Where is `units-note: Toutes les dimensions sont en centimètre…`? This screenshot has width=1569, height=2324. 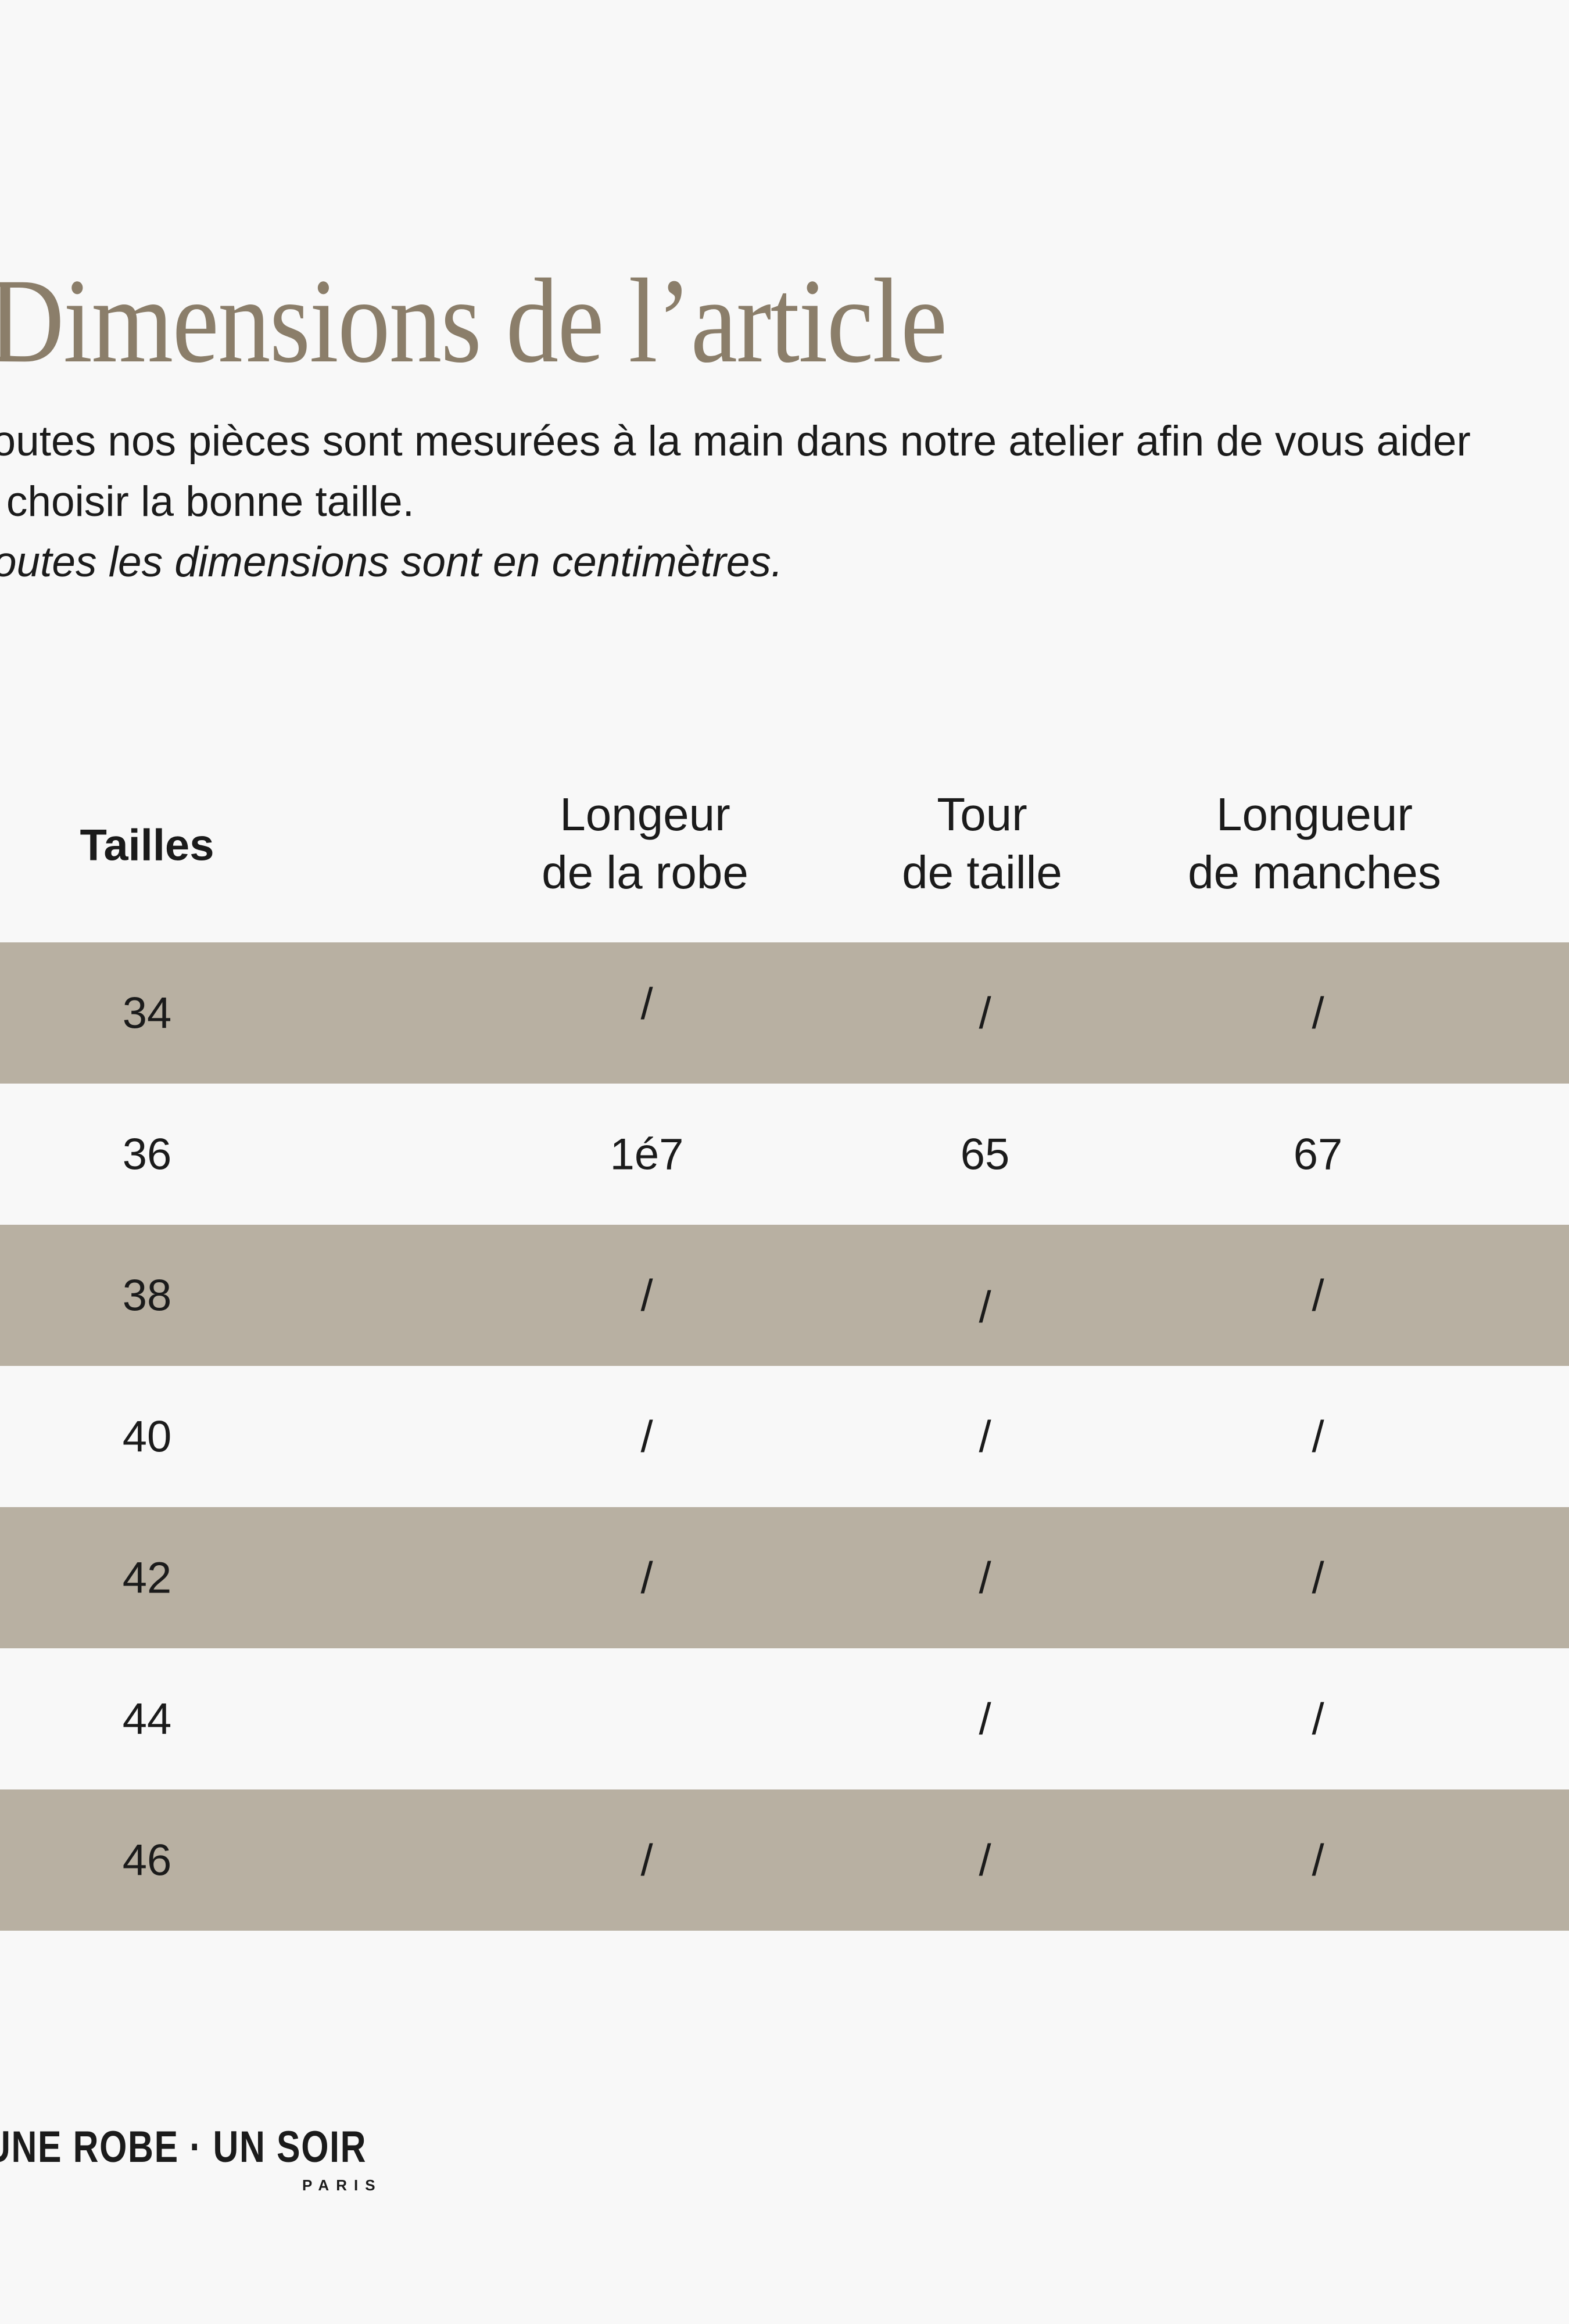
units-note: Toutes les dimensions sont en centimètre… is located at coordinates (392, 562).